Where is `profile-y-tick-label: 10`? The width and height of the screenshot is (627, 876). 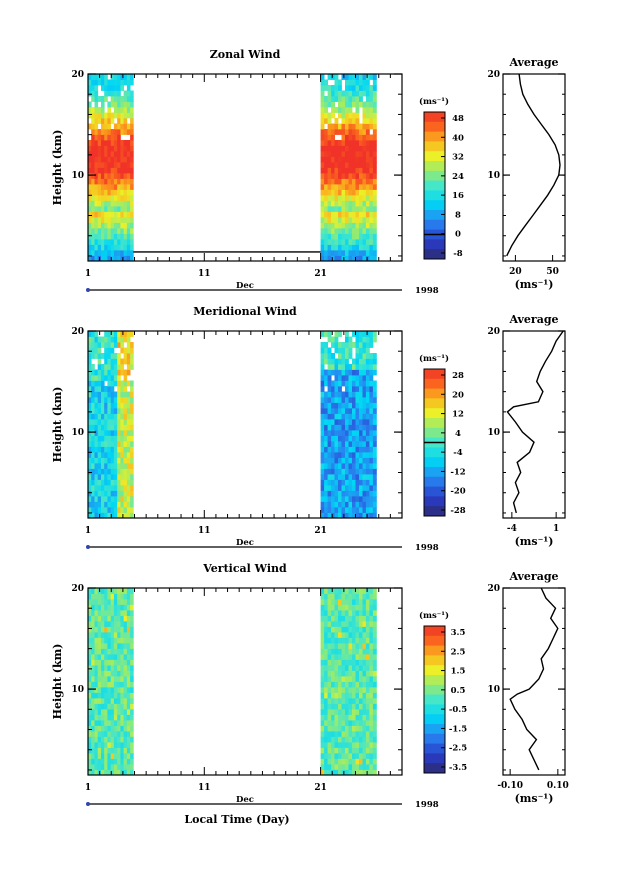
profile-y-tick-label: 10 is located at coordinates (493, 690).